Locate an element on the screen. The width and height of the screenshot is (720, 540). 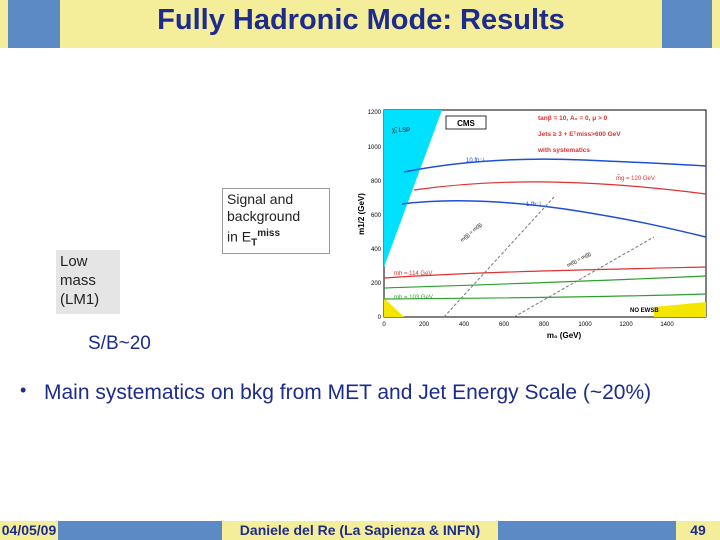
cms-label: CMS is located at coordinates (466, 123).